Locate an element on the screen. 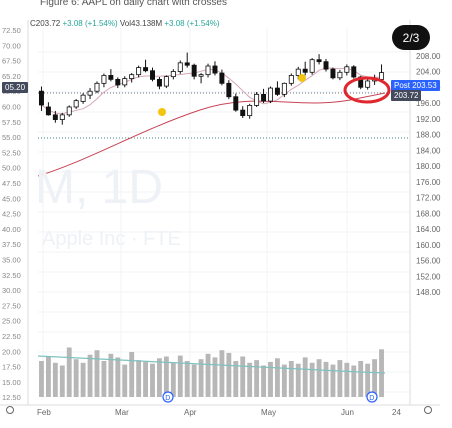 This screenshot has width=452, height=428. x-axis-tick-label: May is located at coordinates (268, 412).